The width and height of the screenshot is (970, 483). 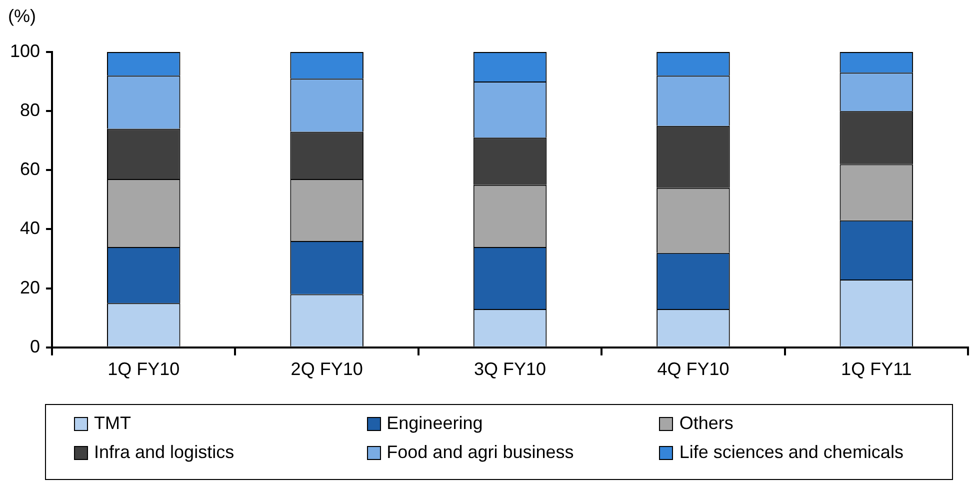 I want to click on x-tick-label: 3Q FY10, so click(x=510, y=369).